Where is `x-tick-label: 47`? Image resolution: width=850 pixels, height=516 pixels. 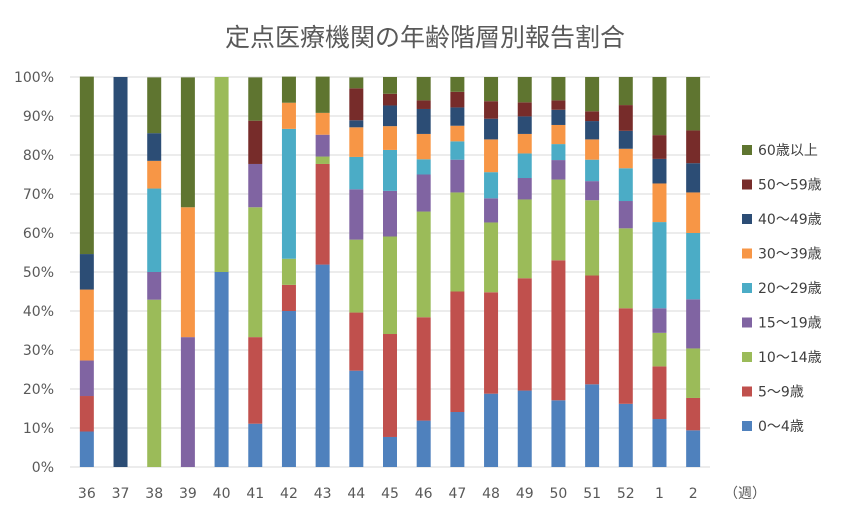 x-tick-label: 47 is located at coordinates (457, 494).